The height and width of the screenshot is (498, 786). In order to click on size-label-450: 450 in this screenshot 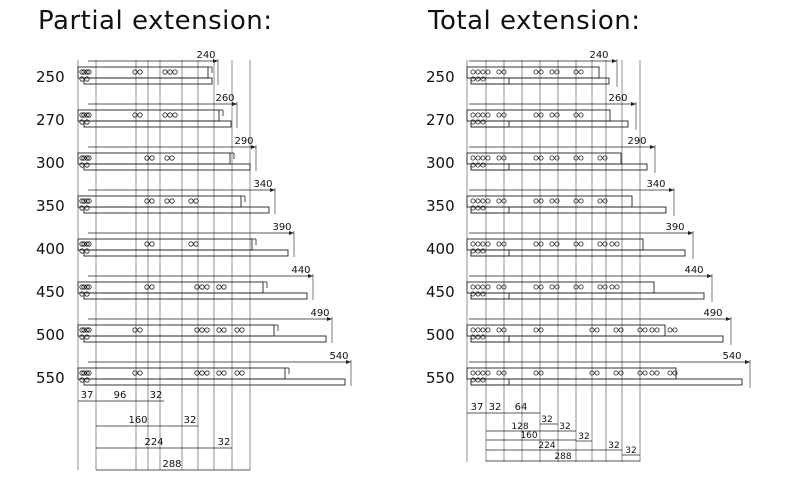, I will do `click(50, 292)`.